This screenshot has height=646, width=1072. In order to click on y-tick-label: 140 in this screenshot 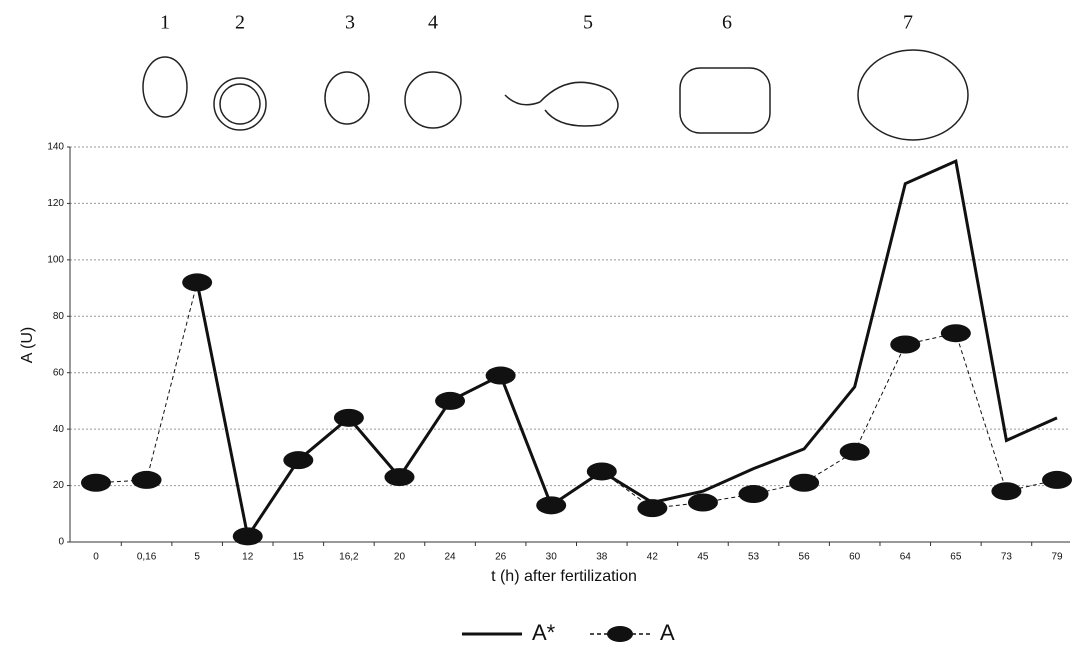, I will do `click(55, 147)`.